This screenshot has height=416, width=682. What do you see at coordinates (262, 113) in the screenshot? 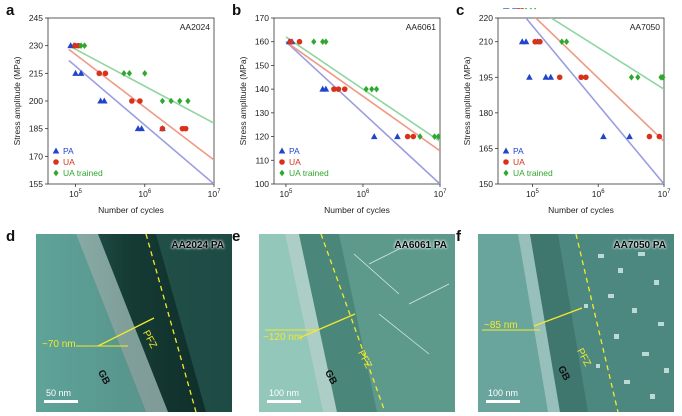
I see `y-tick-label: 130` at bounding box center [262, 113].